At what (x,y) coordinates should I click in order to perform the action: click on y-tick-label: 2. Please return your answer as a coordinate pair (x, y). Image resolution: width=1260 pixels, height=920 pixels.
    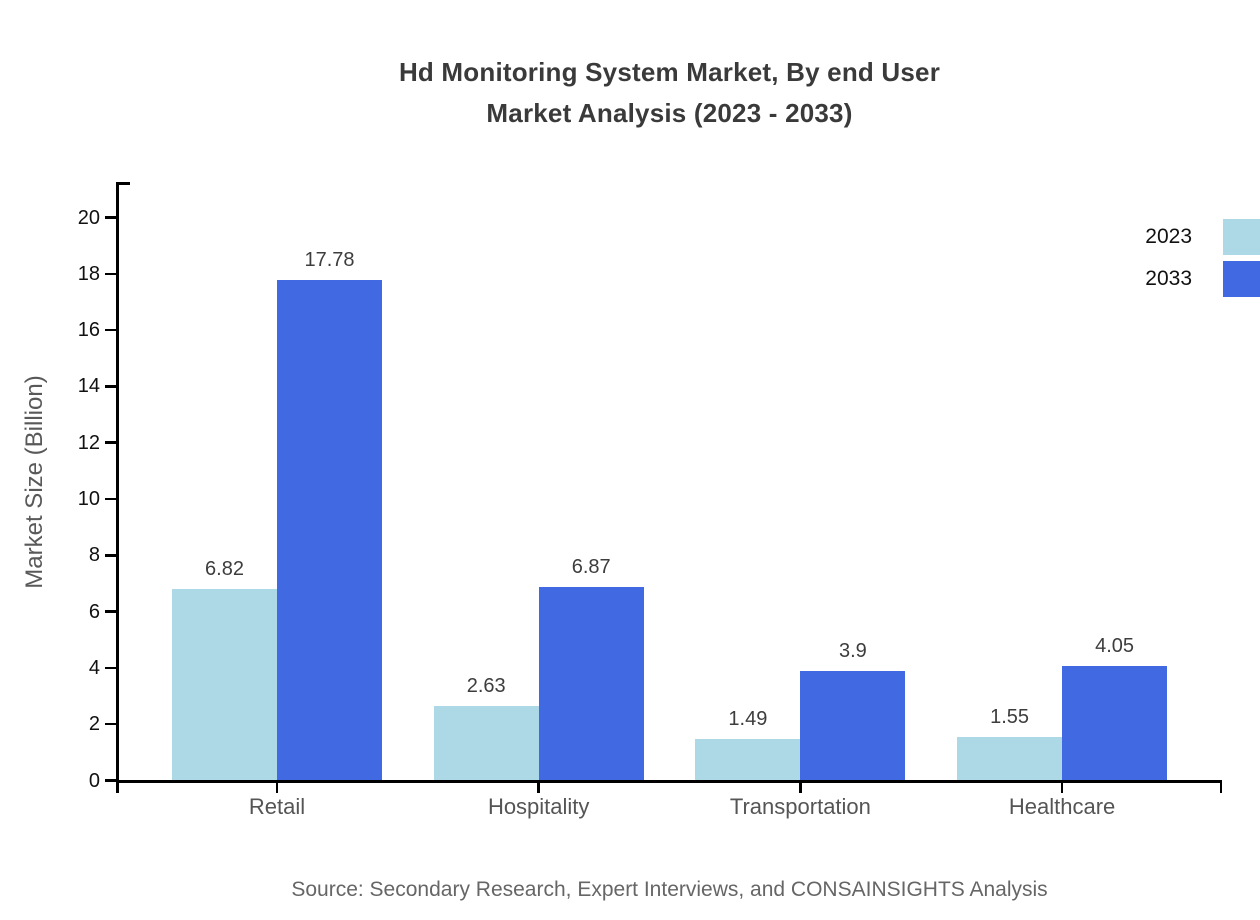
    Looking at the image, I should click on (94, 724).